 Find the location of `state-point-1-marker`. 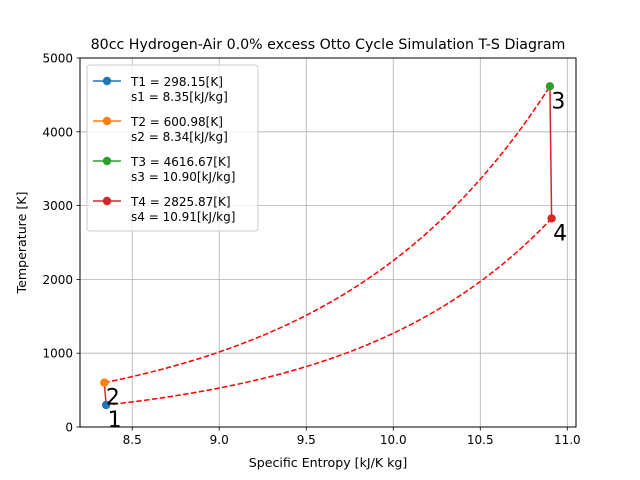

state-point-1-marker is located at coordinates (106, 405).